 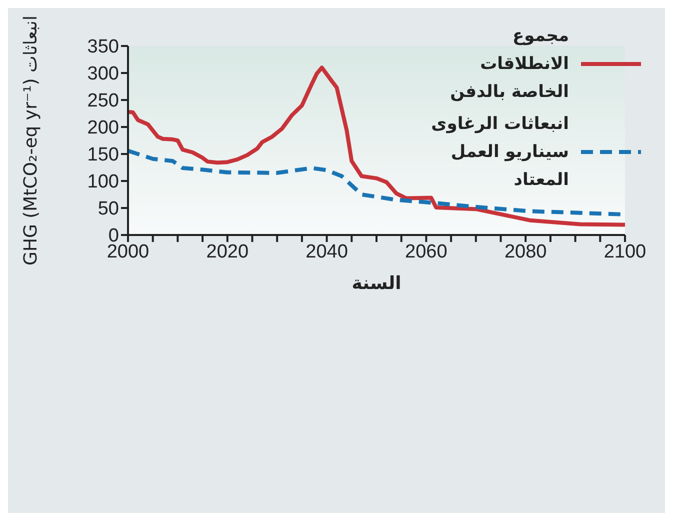 What do you see at coordinates (227, 251) in the screenshot?
I see `x-tick-label: 2020` at bounding box center [227, 251].